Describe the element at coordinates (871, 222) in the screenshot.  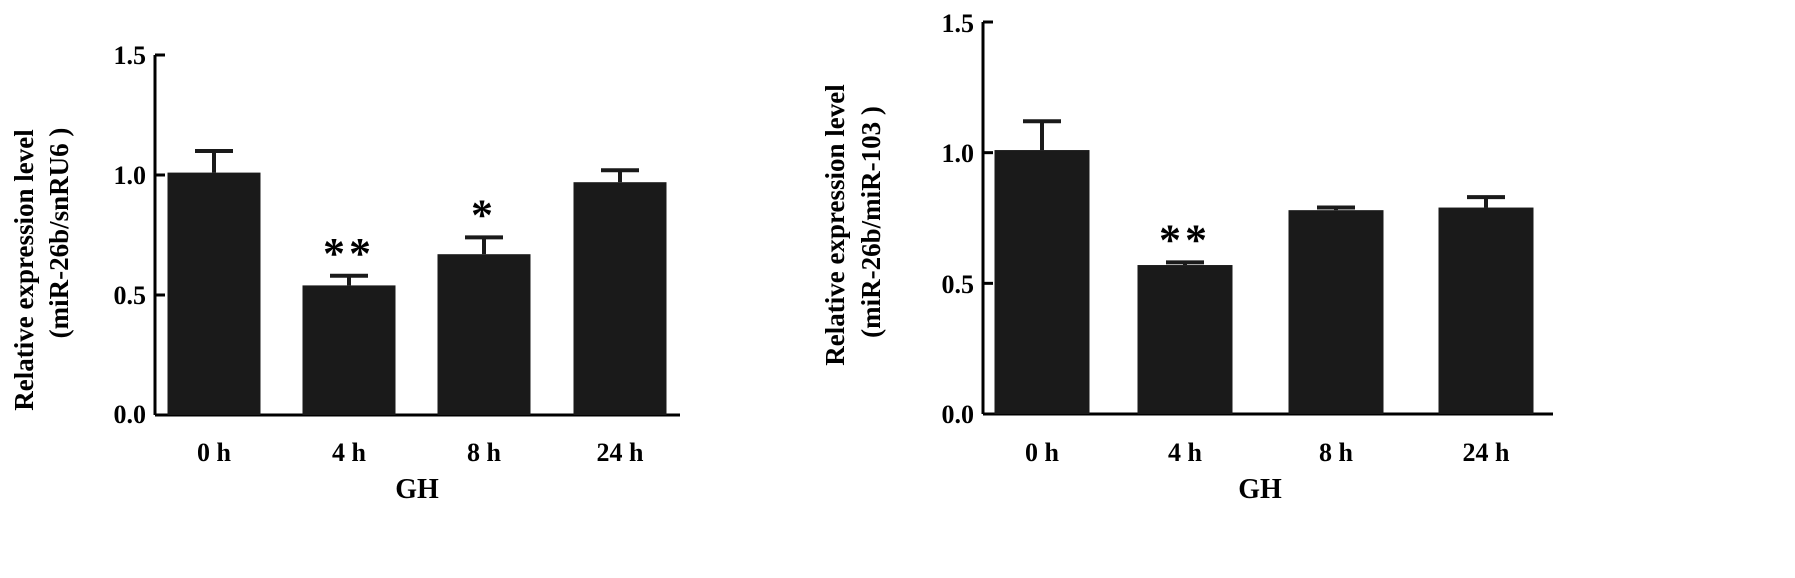
I see `y-axis-label-line2: (miR-26b/miR-103 )` at that location.